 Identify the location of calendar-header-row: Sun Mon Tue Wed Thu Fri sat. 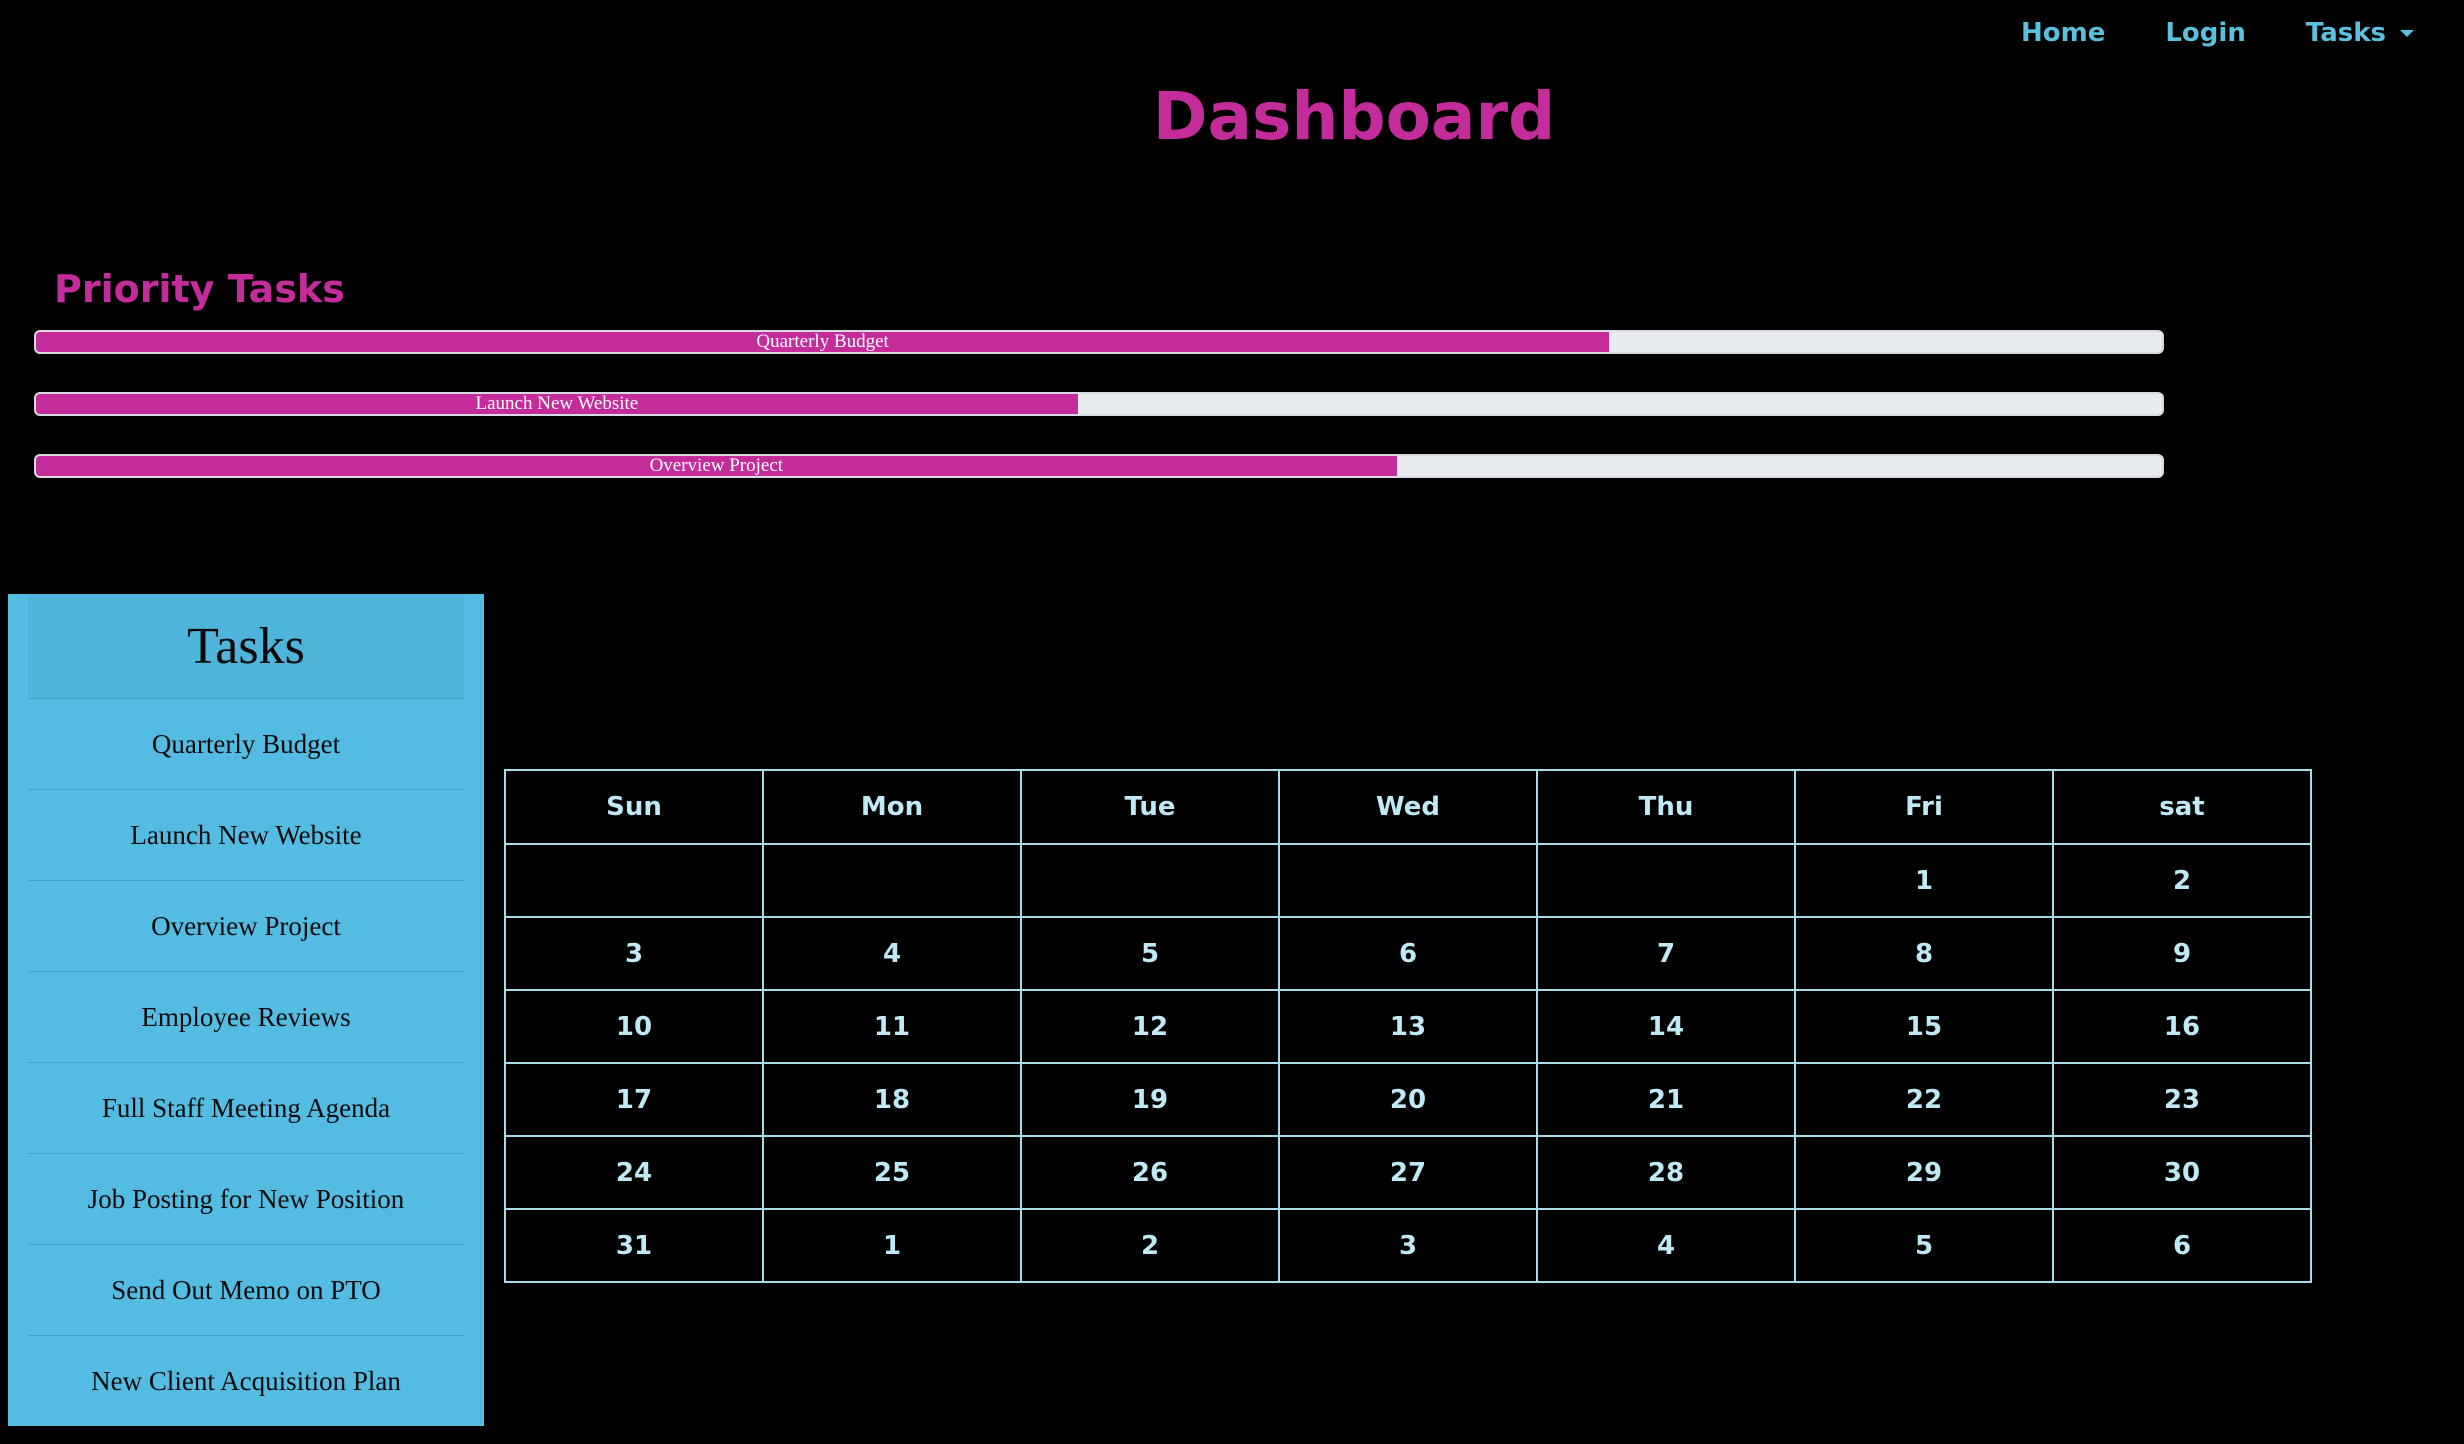
(1408, 807).